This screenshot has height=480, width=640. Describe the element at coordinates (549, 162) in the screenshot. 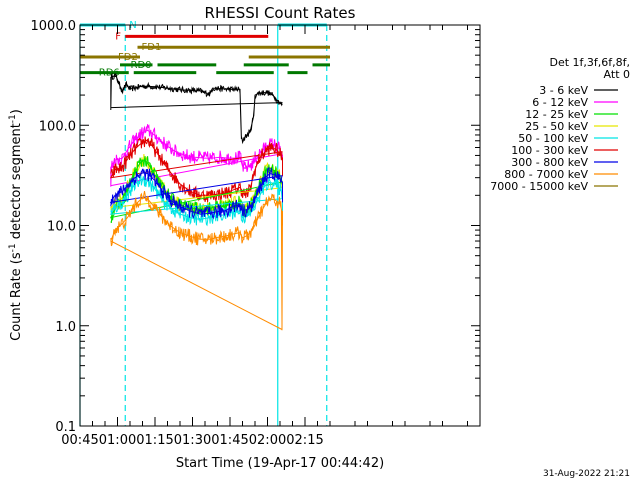

I see `legend-label-6: 300 - 800 keV` at that location.